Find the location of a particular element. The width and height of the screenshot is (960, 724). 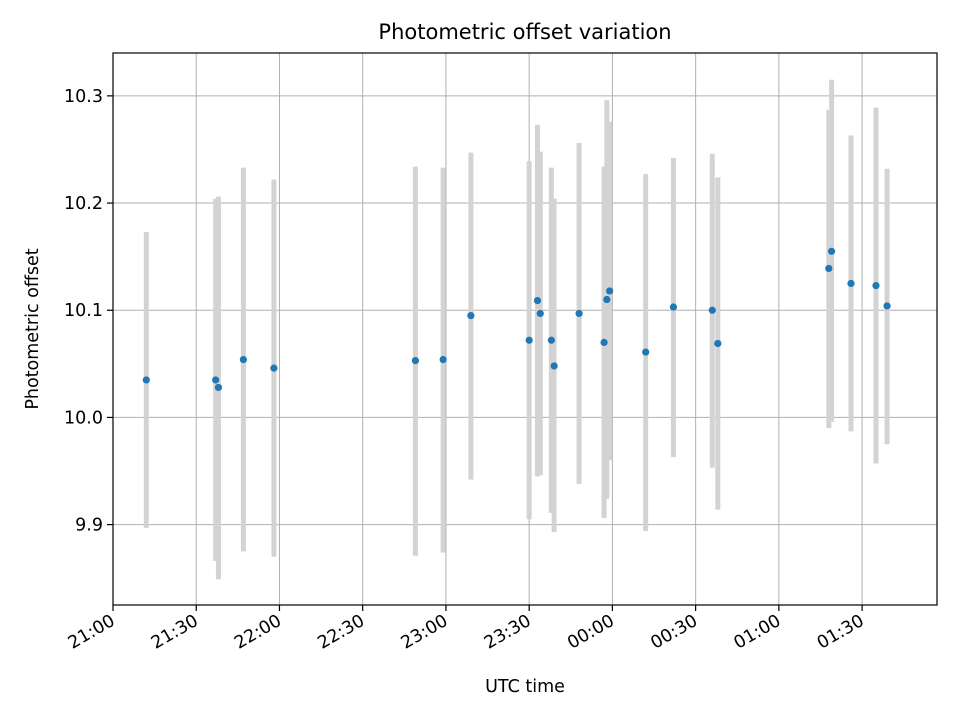

y-tick-label: 10.2 is located at coordinates (83, 204).